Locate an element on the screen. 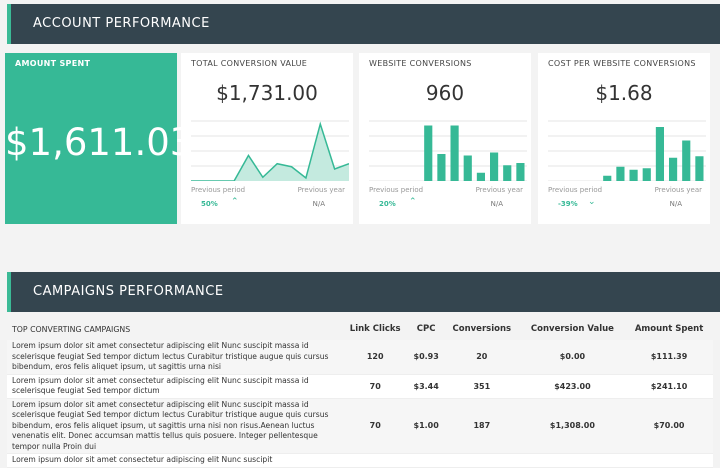 The image size is (720, 468). previous-period-change: 20% is located at coordinates (387, 204).